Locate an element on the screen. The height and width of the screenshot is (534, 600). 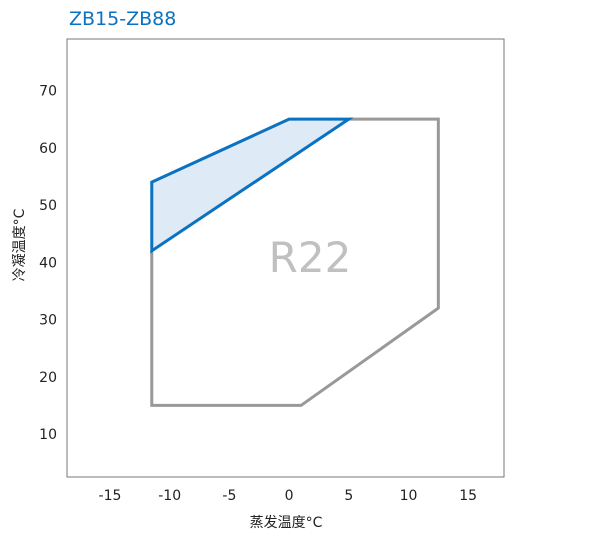
chart-title: ZB15-ZB88 is located at coordinates (122, 19).